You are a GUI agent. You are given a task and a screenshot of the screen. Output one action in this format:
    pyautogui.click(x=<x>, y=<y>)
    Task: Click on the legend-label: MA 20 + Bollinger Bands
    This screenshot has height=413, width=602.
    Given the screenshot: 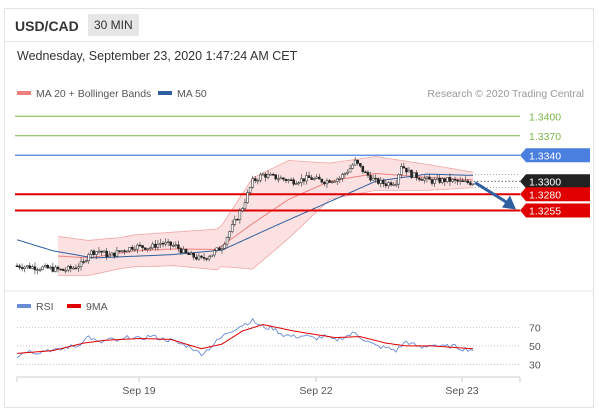 What is the action you would take?
    pyautogui.click(x=93, y=94)
    